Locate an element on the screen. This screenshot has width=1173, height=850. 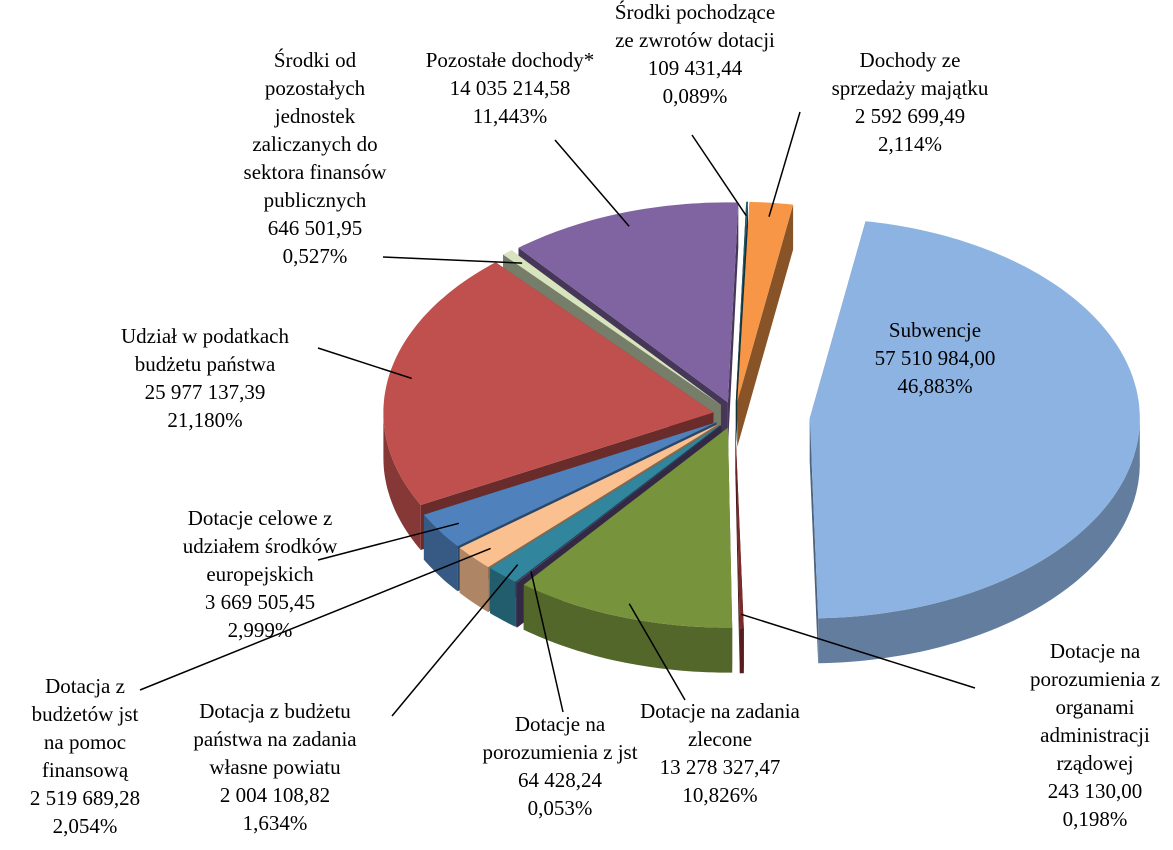
value-label: 57 510 984,00 is located at coordinates (935, 358).